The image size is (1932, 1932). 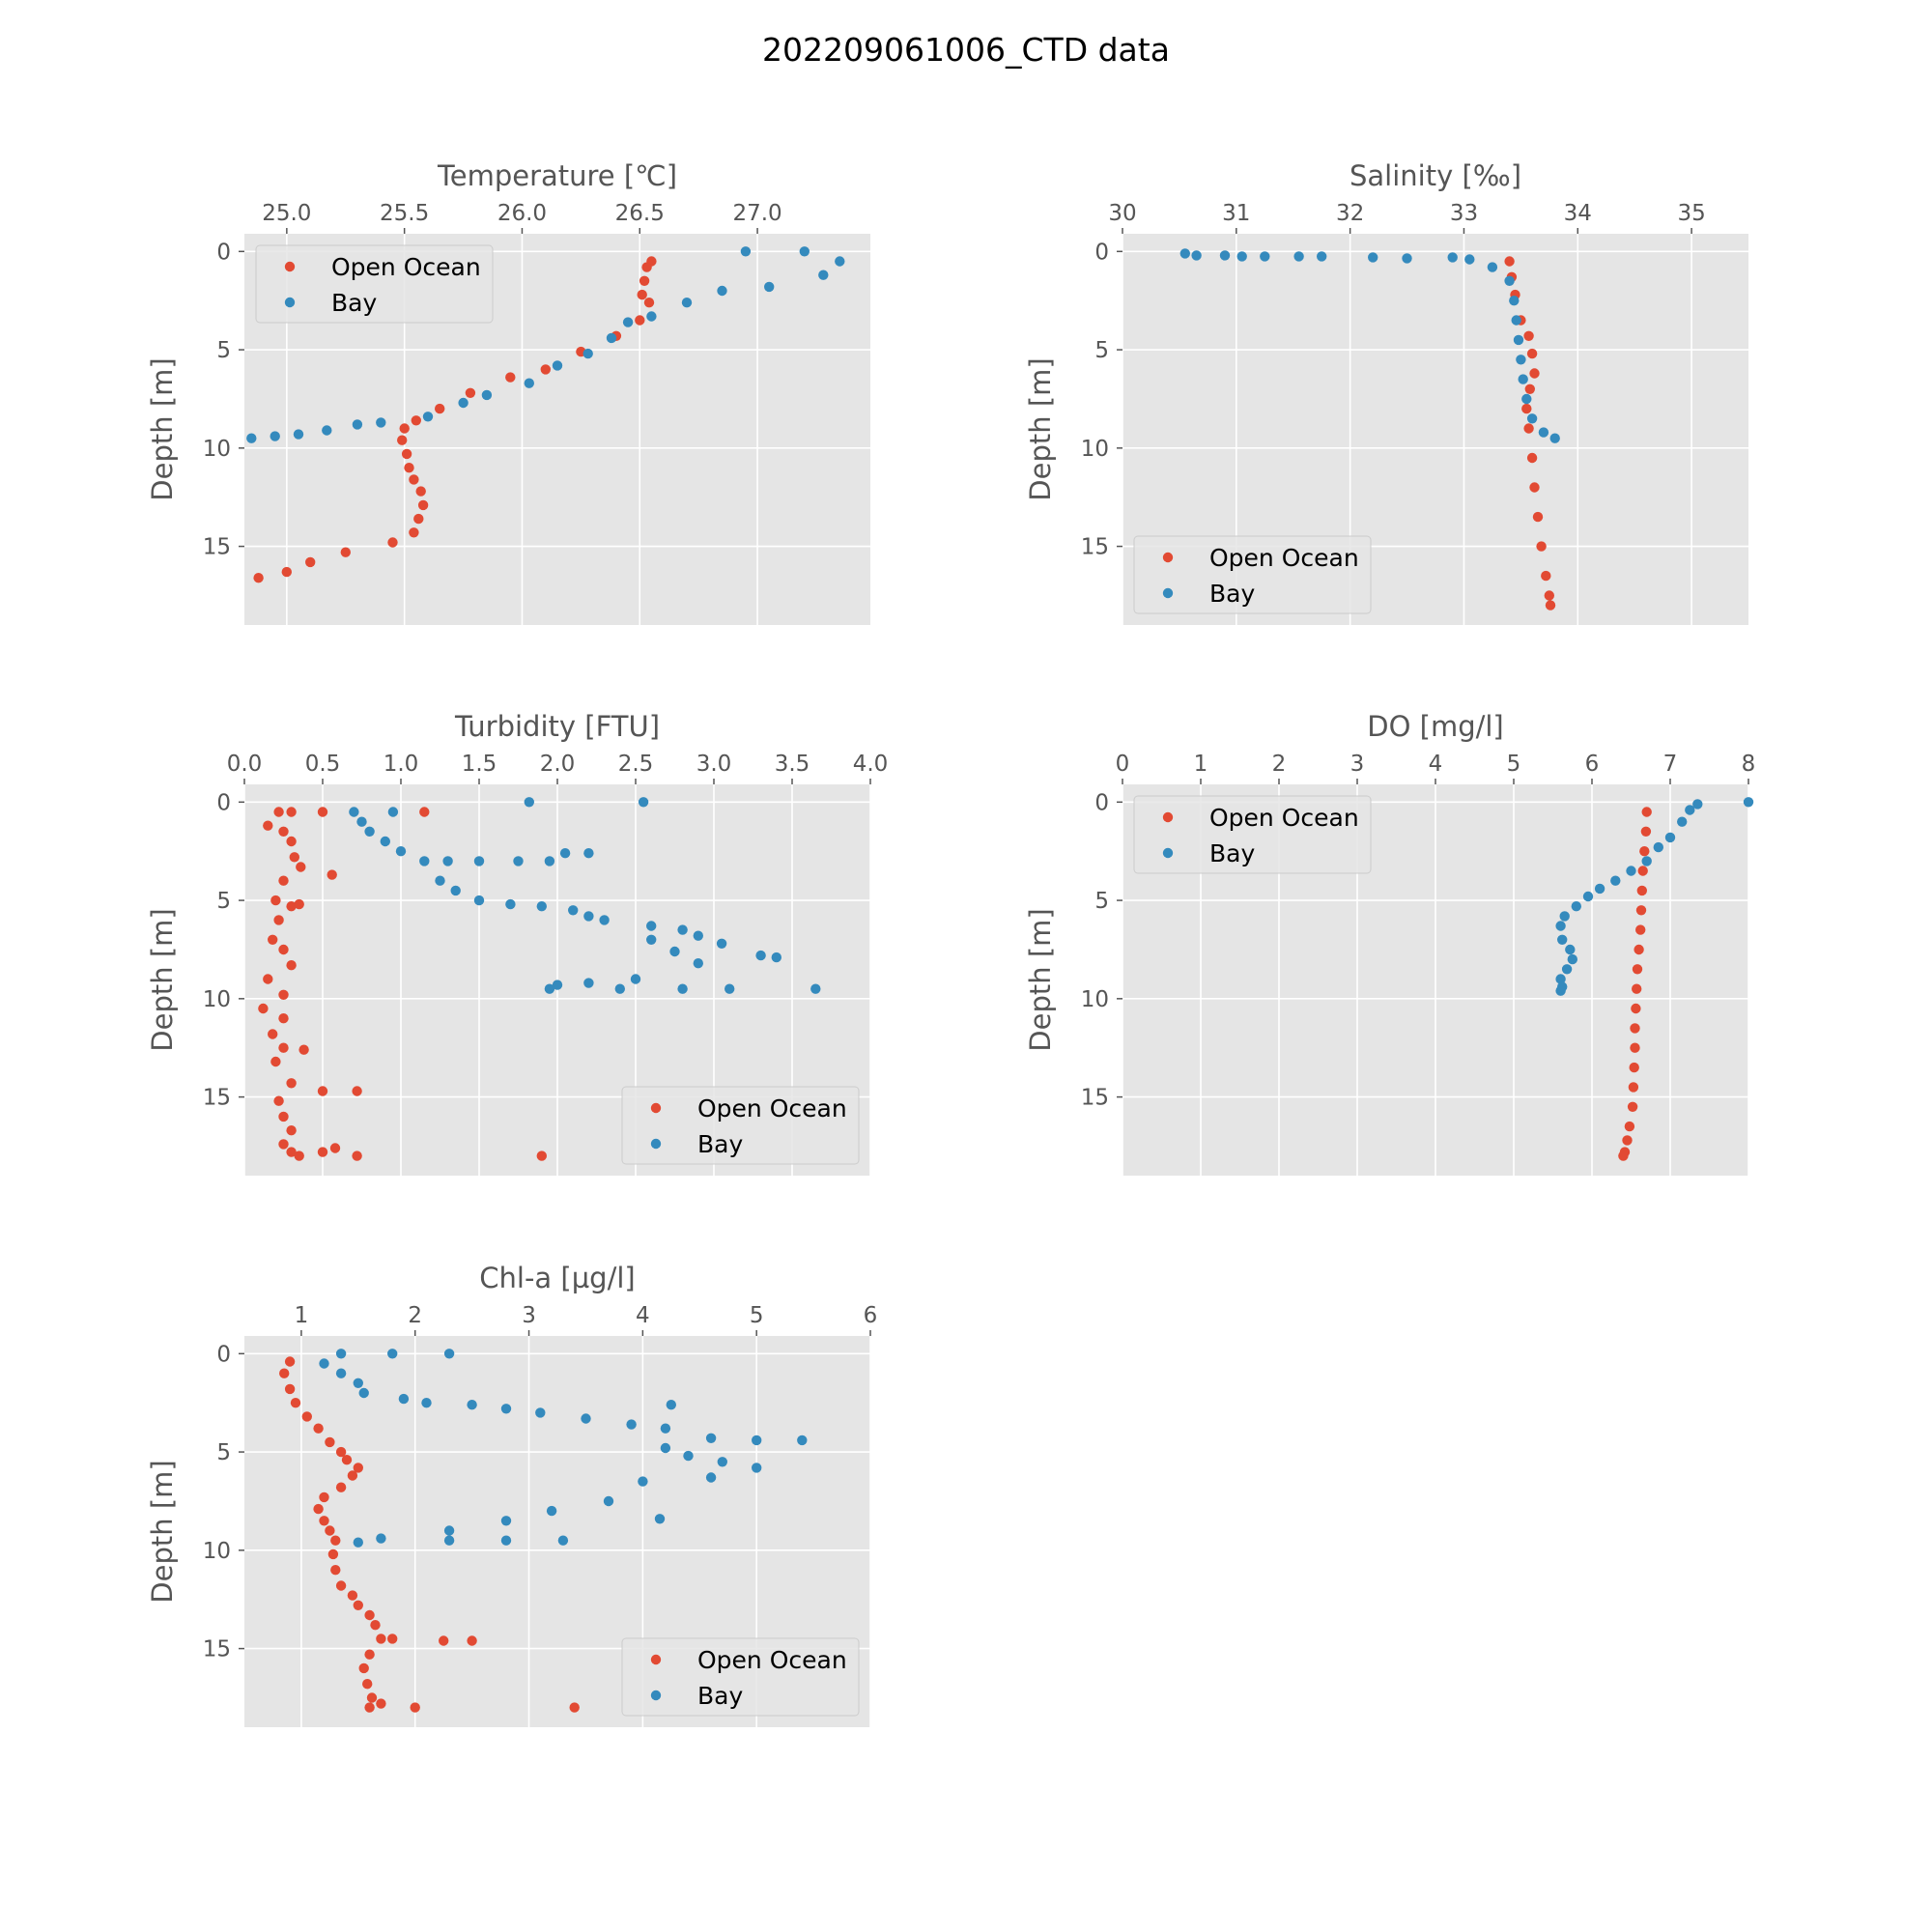 I want to click on x-tick-label: 33, so click(x=1464, y=213).